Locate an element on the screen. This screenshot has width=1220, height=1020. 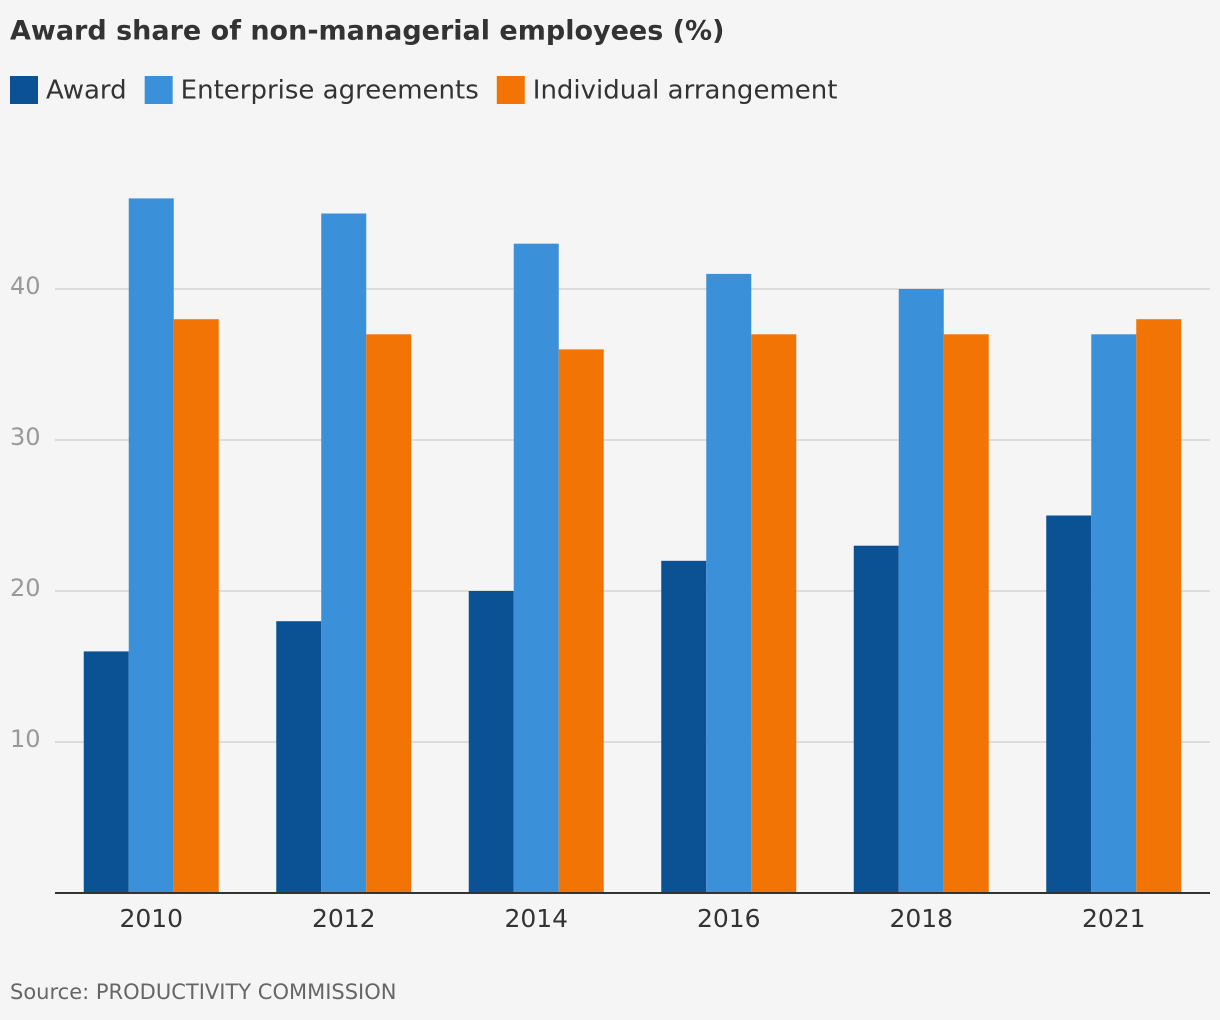
x-tick-label: 2016 is located at coordinates (729, 918).